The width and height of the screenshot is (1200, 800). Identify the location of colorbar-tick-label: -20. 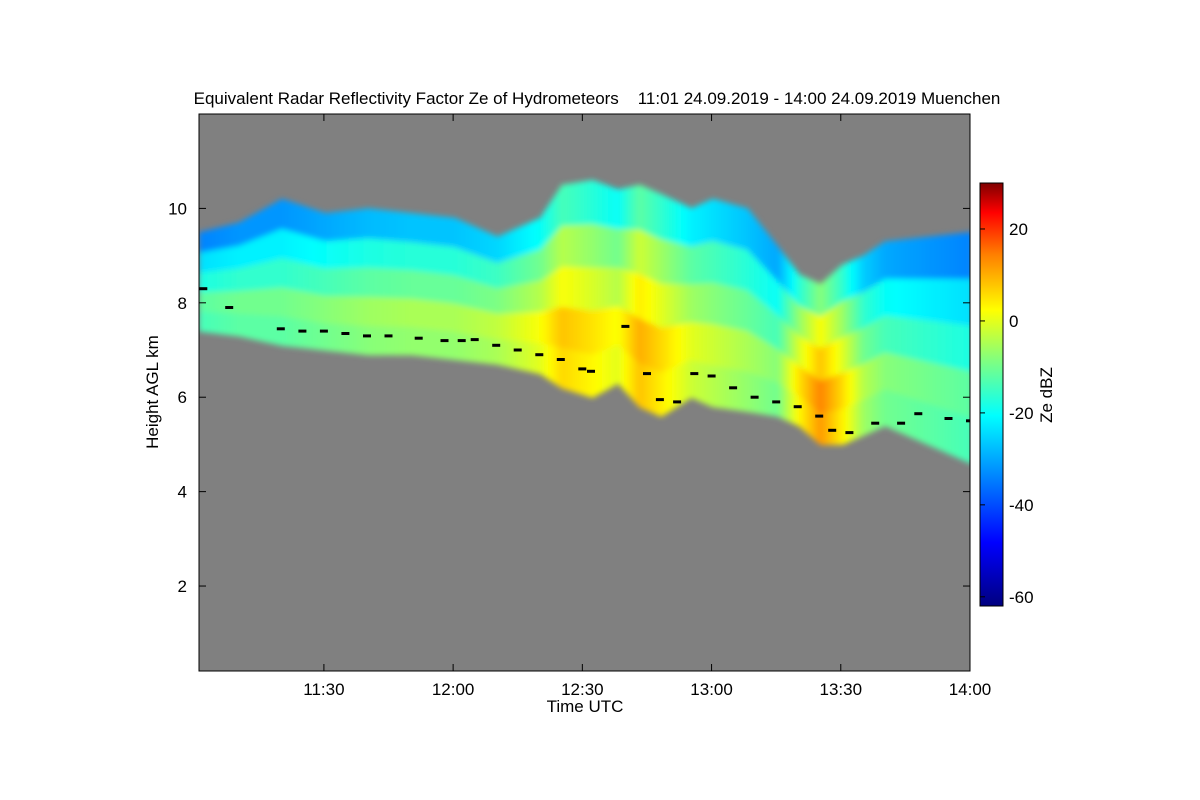
(1021, 413).